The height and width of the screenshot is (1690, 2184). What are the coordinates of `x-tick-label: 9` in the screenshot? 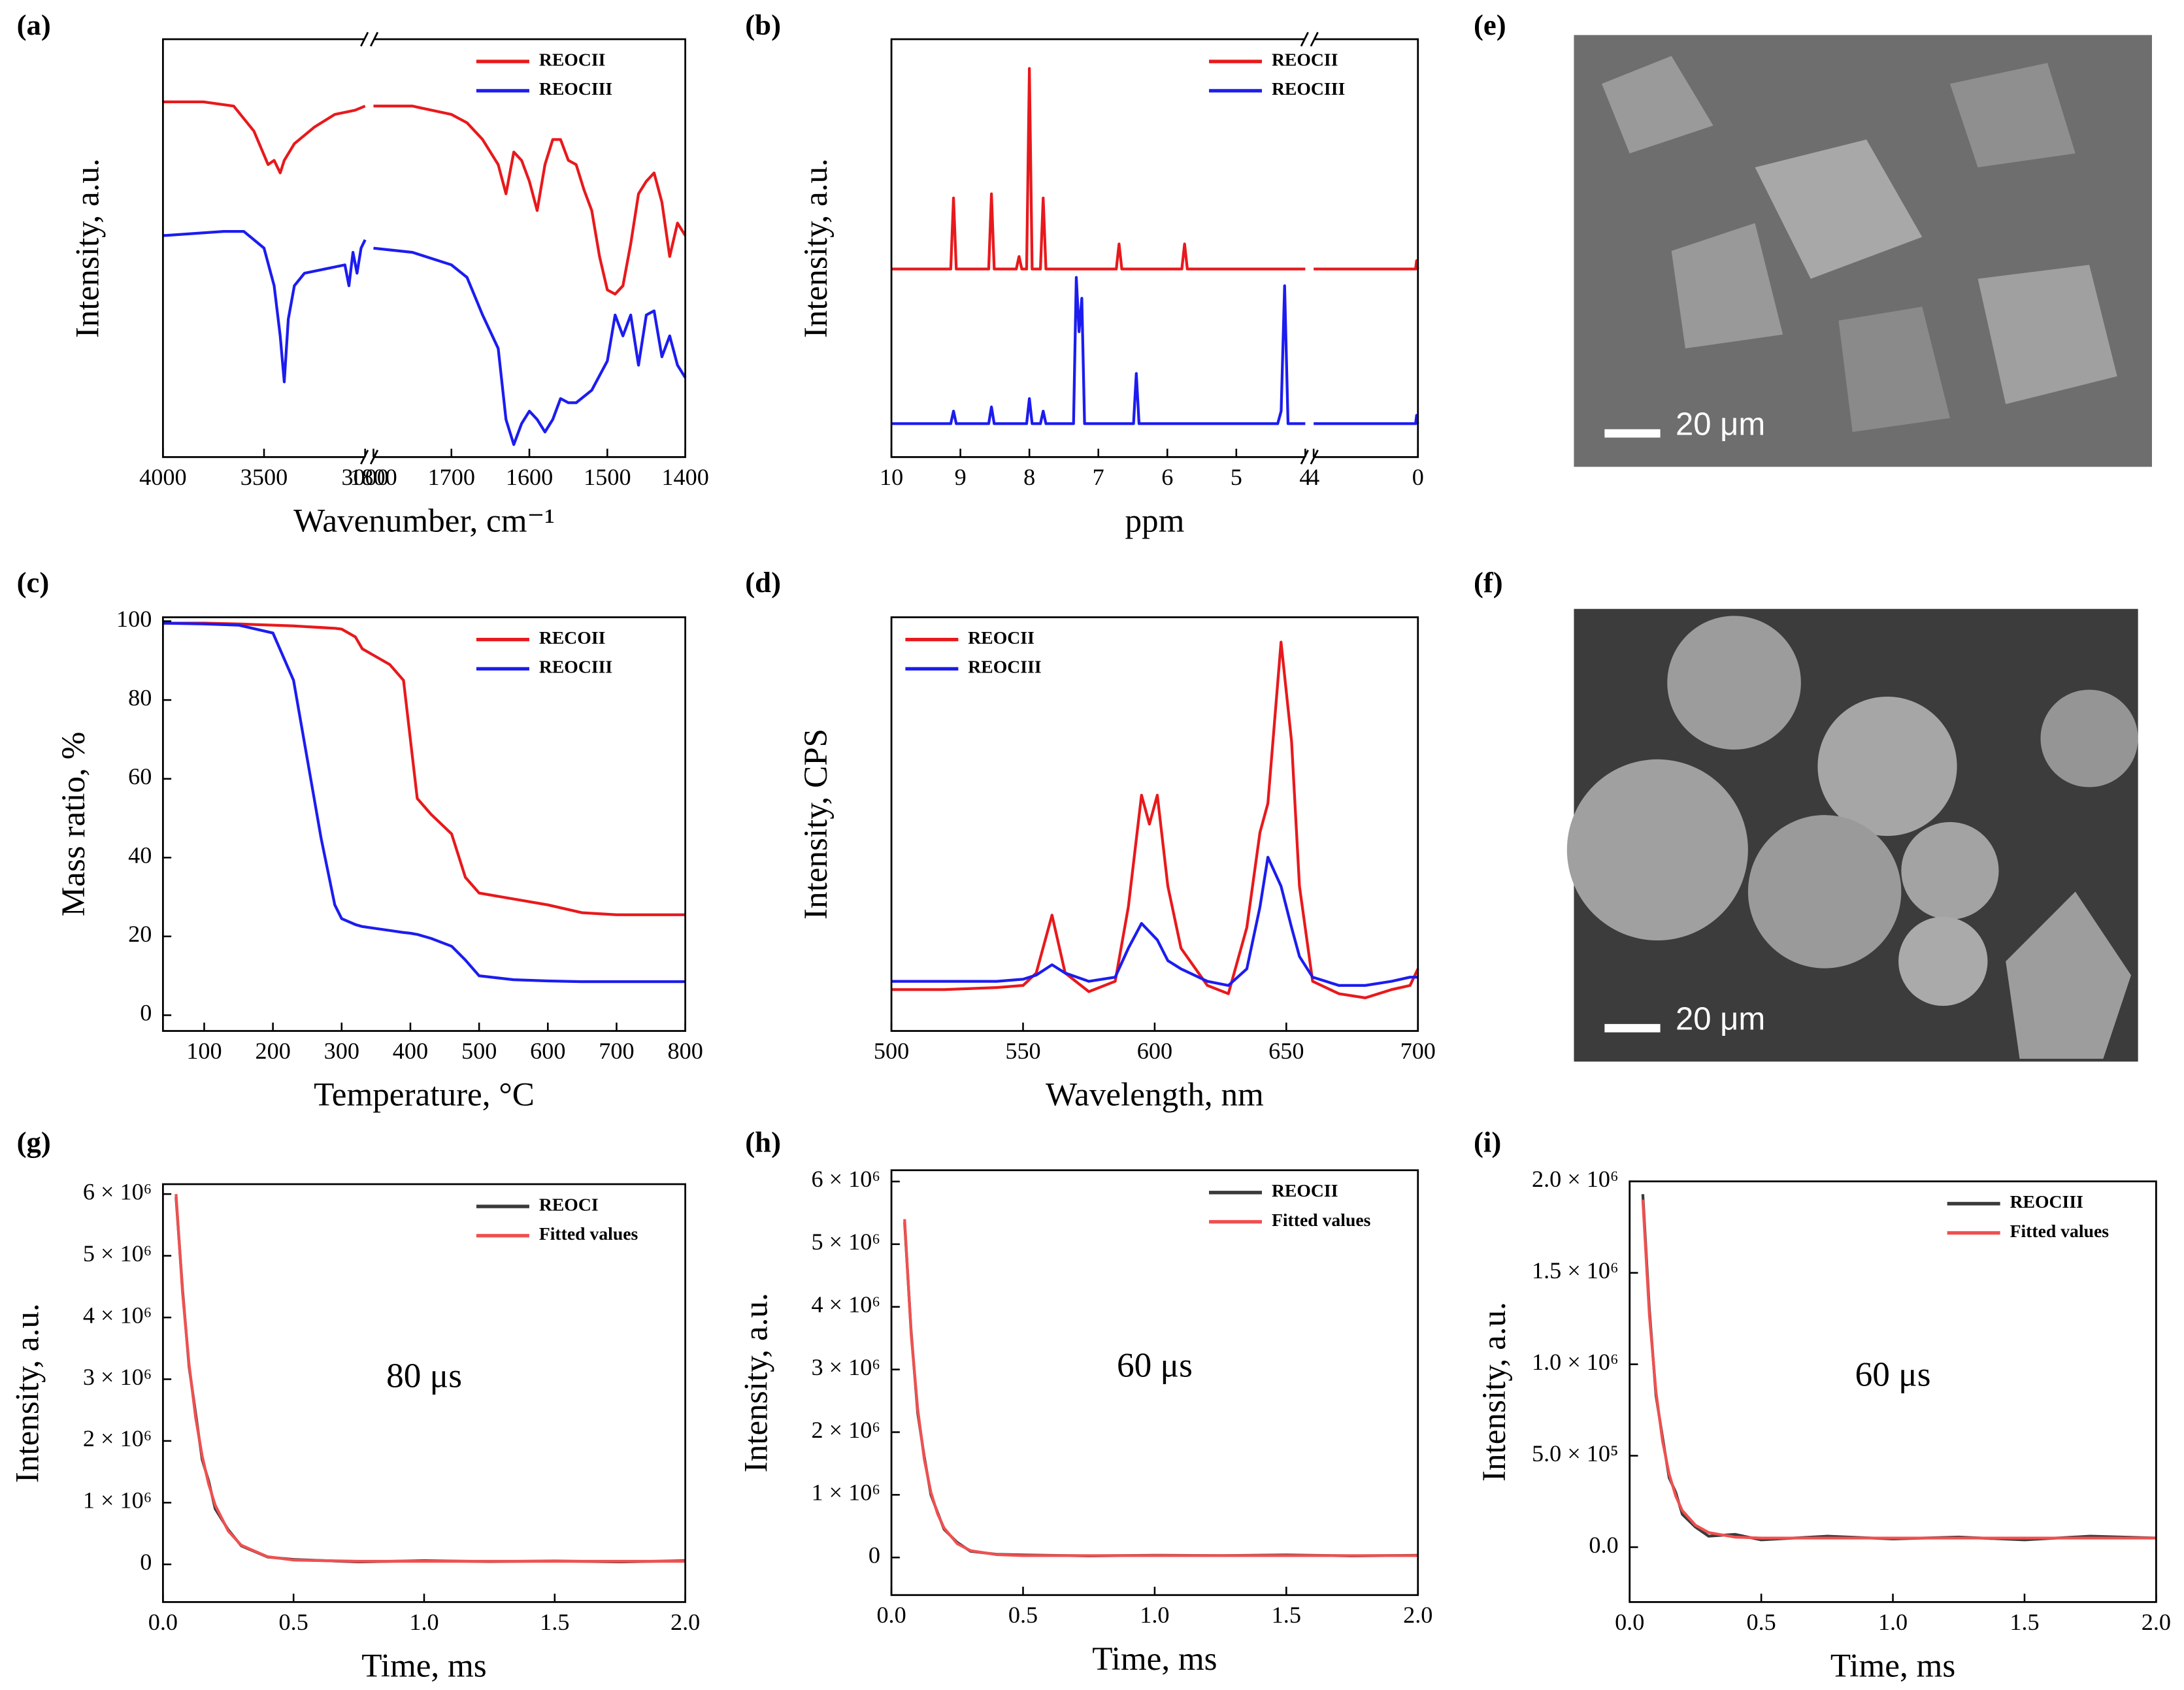 It's located at (961, 477).